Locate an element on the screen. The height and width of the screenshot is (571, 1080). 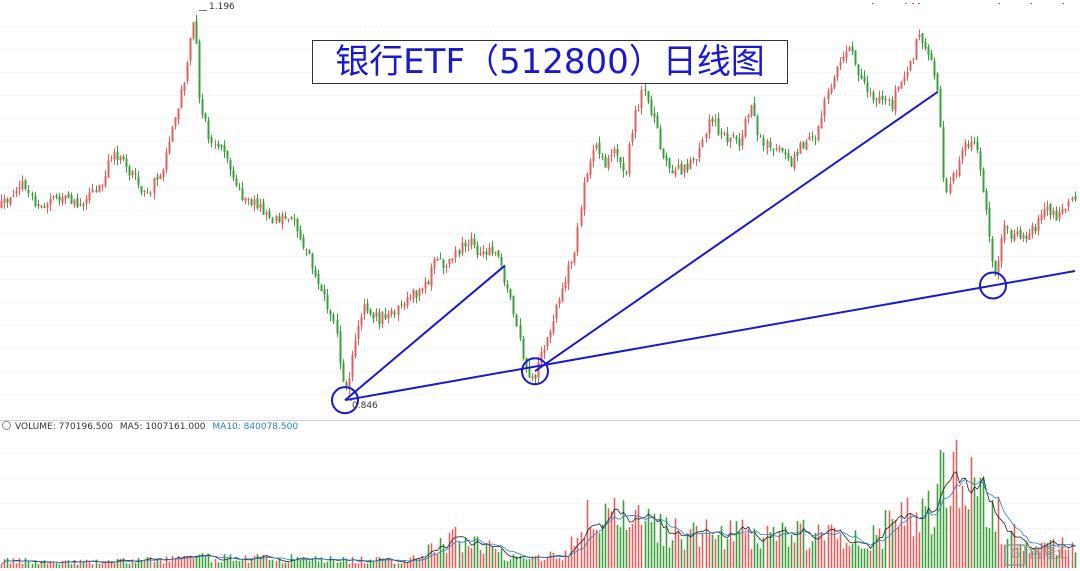
trendline is located at coordinates (425, 332).